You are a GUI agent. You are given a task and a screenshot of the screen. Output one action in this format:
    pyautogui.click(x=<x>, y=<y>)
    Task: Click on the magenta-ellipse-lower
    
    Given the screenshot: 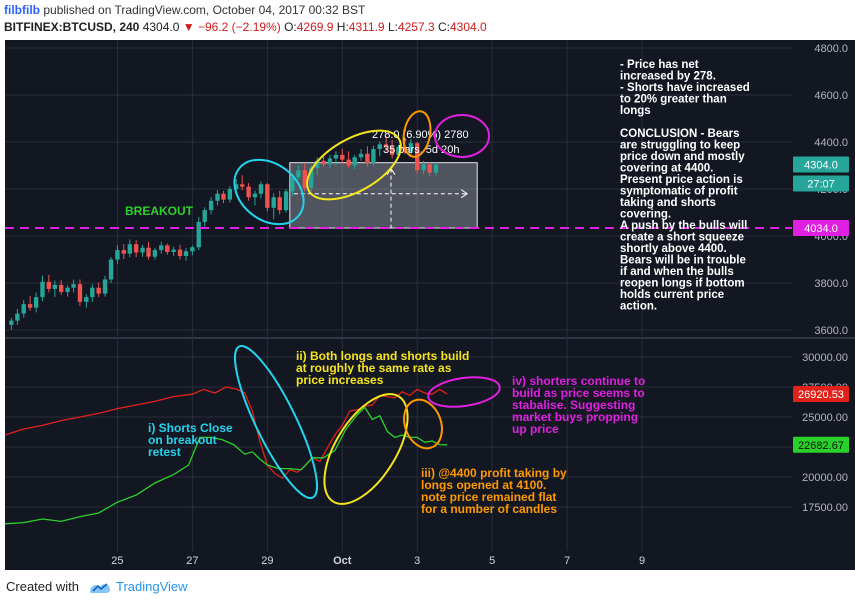 What is the action you would take?
    pyautogui.click(x=464, y=392)
    